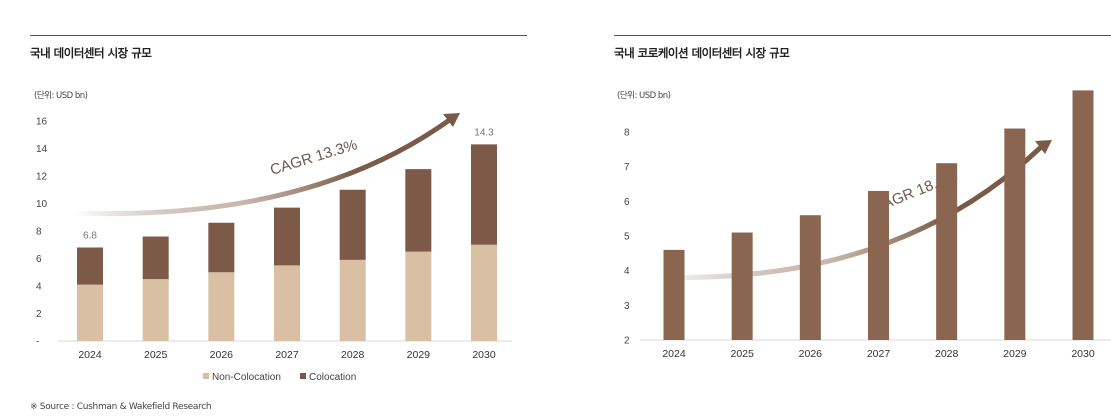  What do you see at coordinates (484, 292) in the screenshot?
I see `bar-non-colocation-2030` at bounding box center [484, 292].